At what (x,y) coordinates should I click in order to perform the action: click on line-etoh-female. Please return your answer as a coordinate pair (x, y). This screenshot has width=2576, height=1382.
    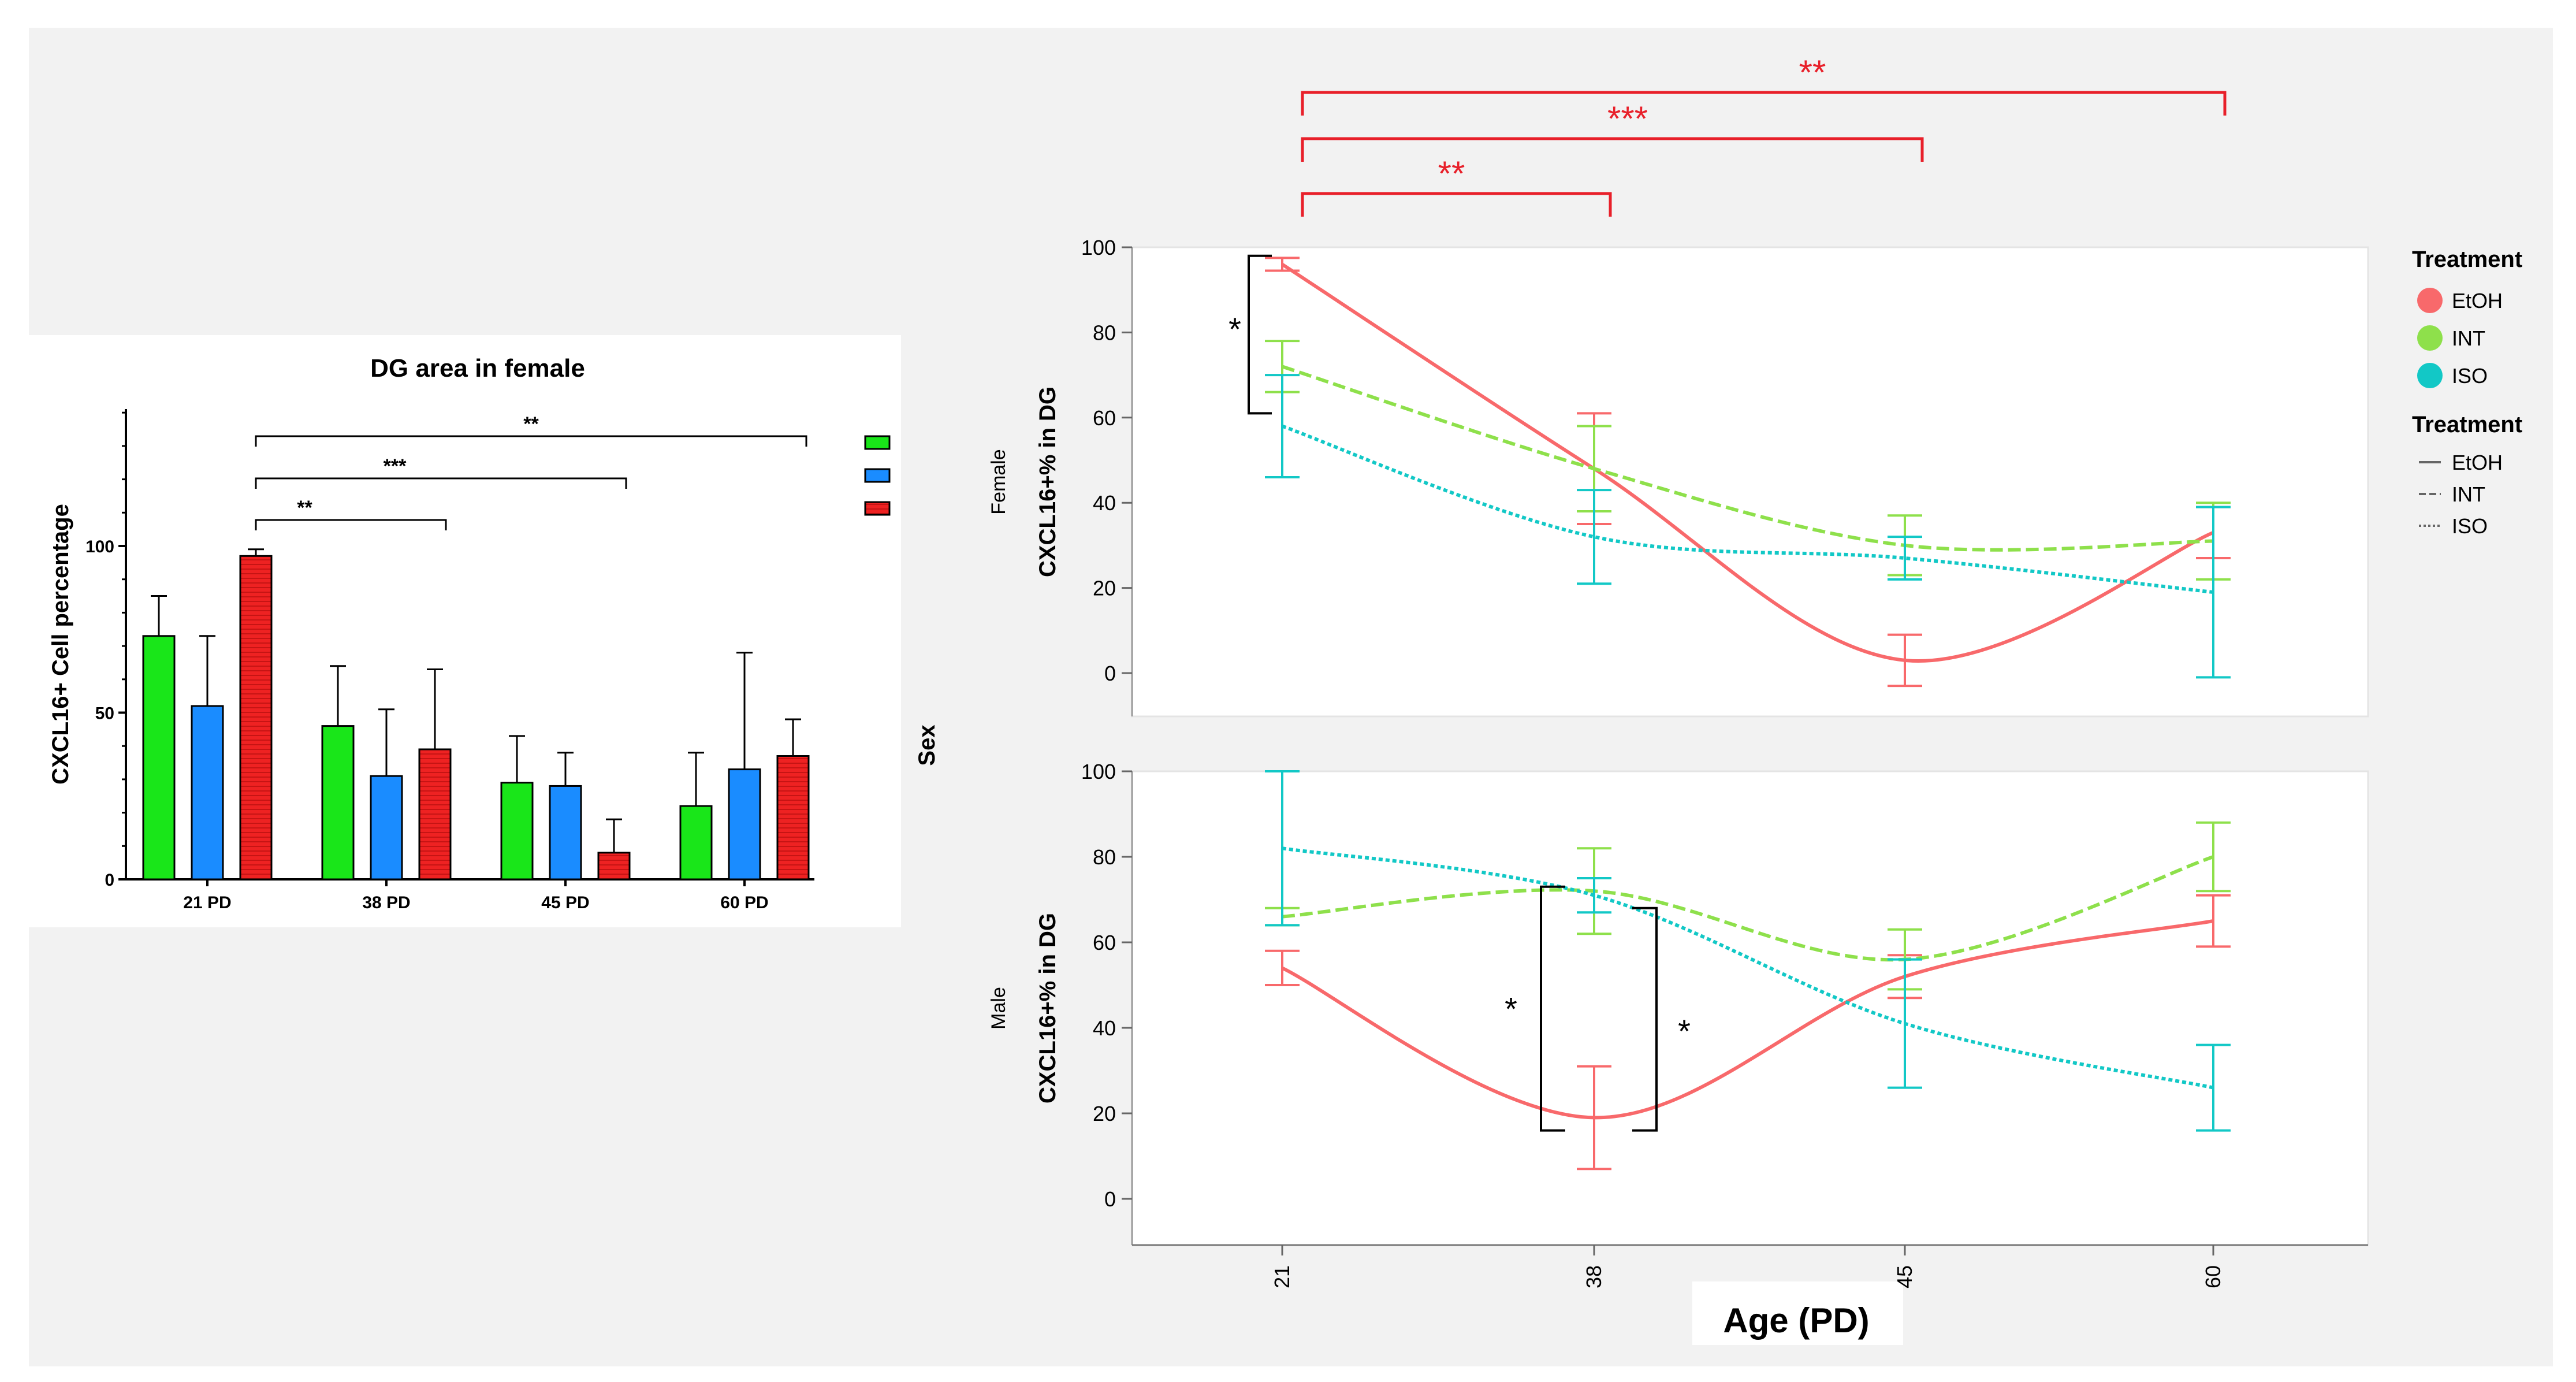
    Looking at the image, I should click on (1747, 462).